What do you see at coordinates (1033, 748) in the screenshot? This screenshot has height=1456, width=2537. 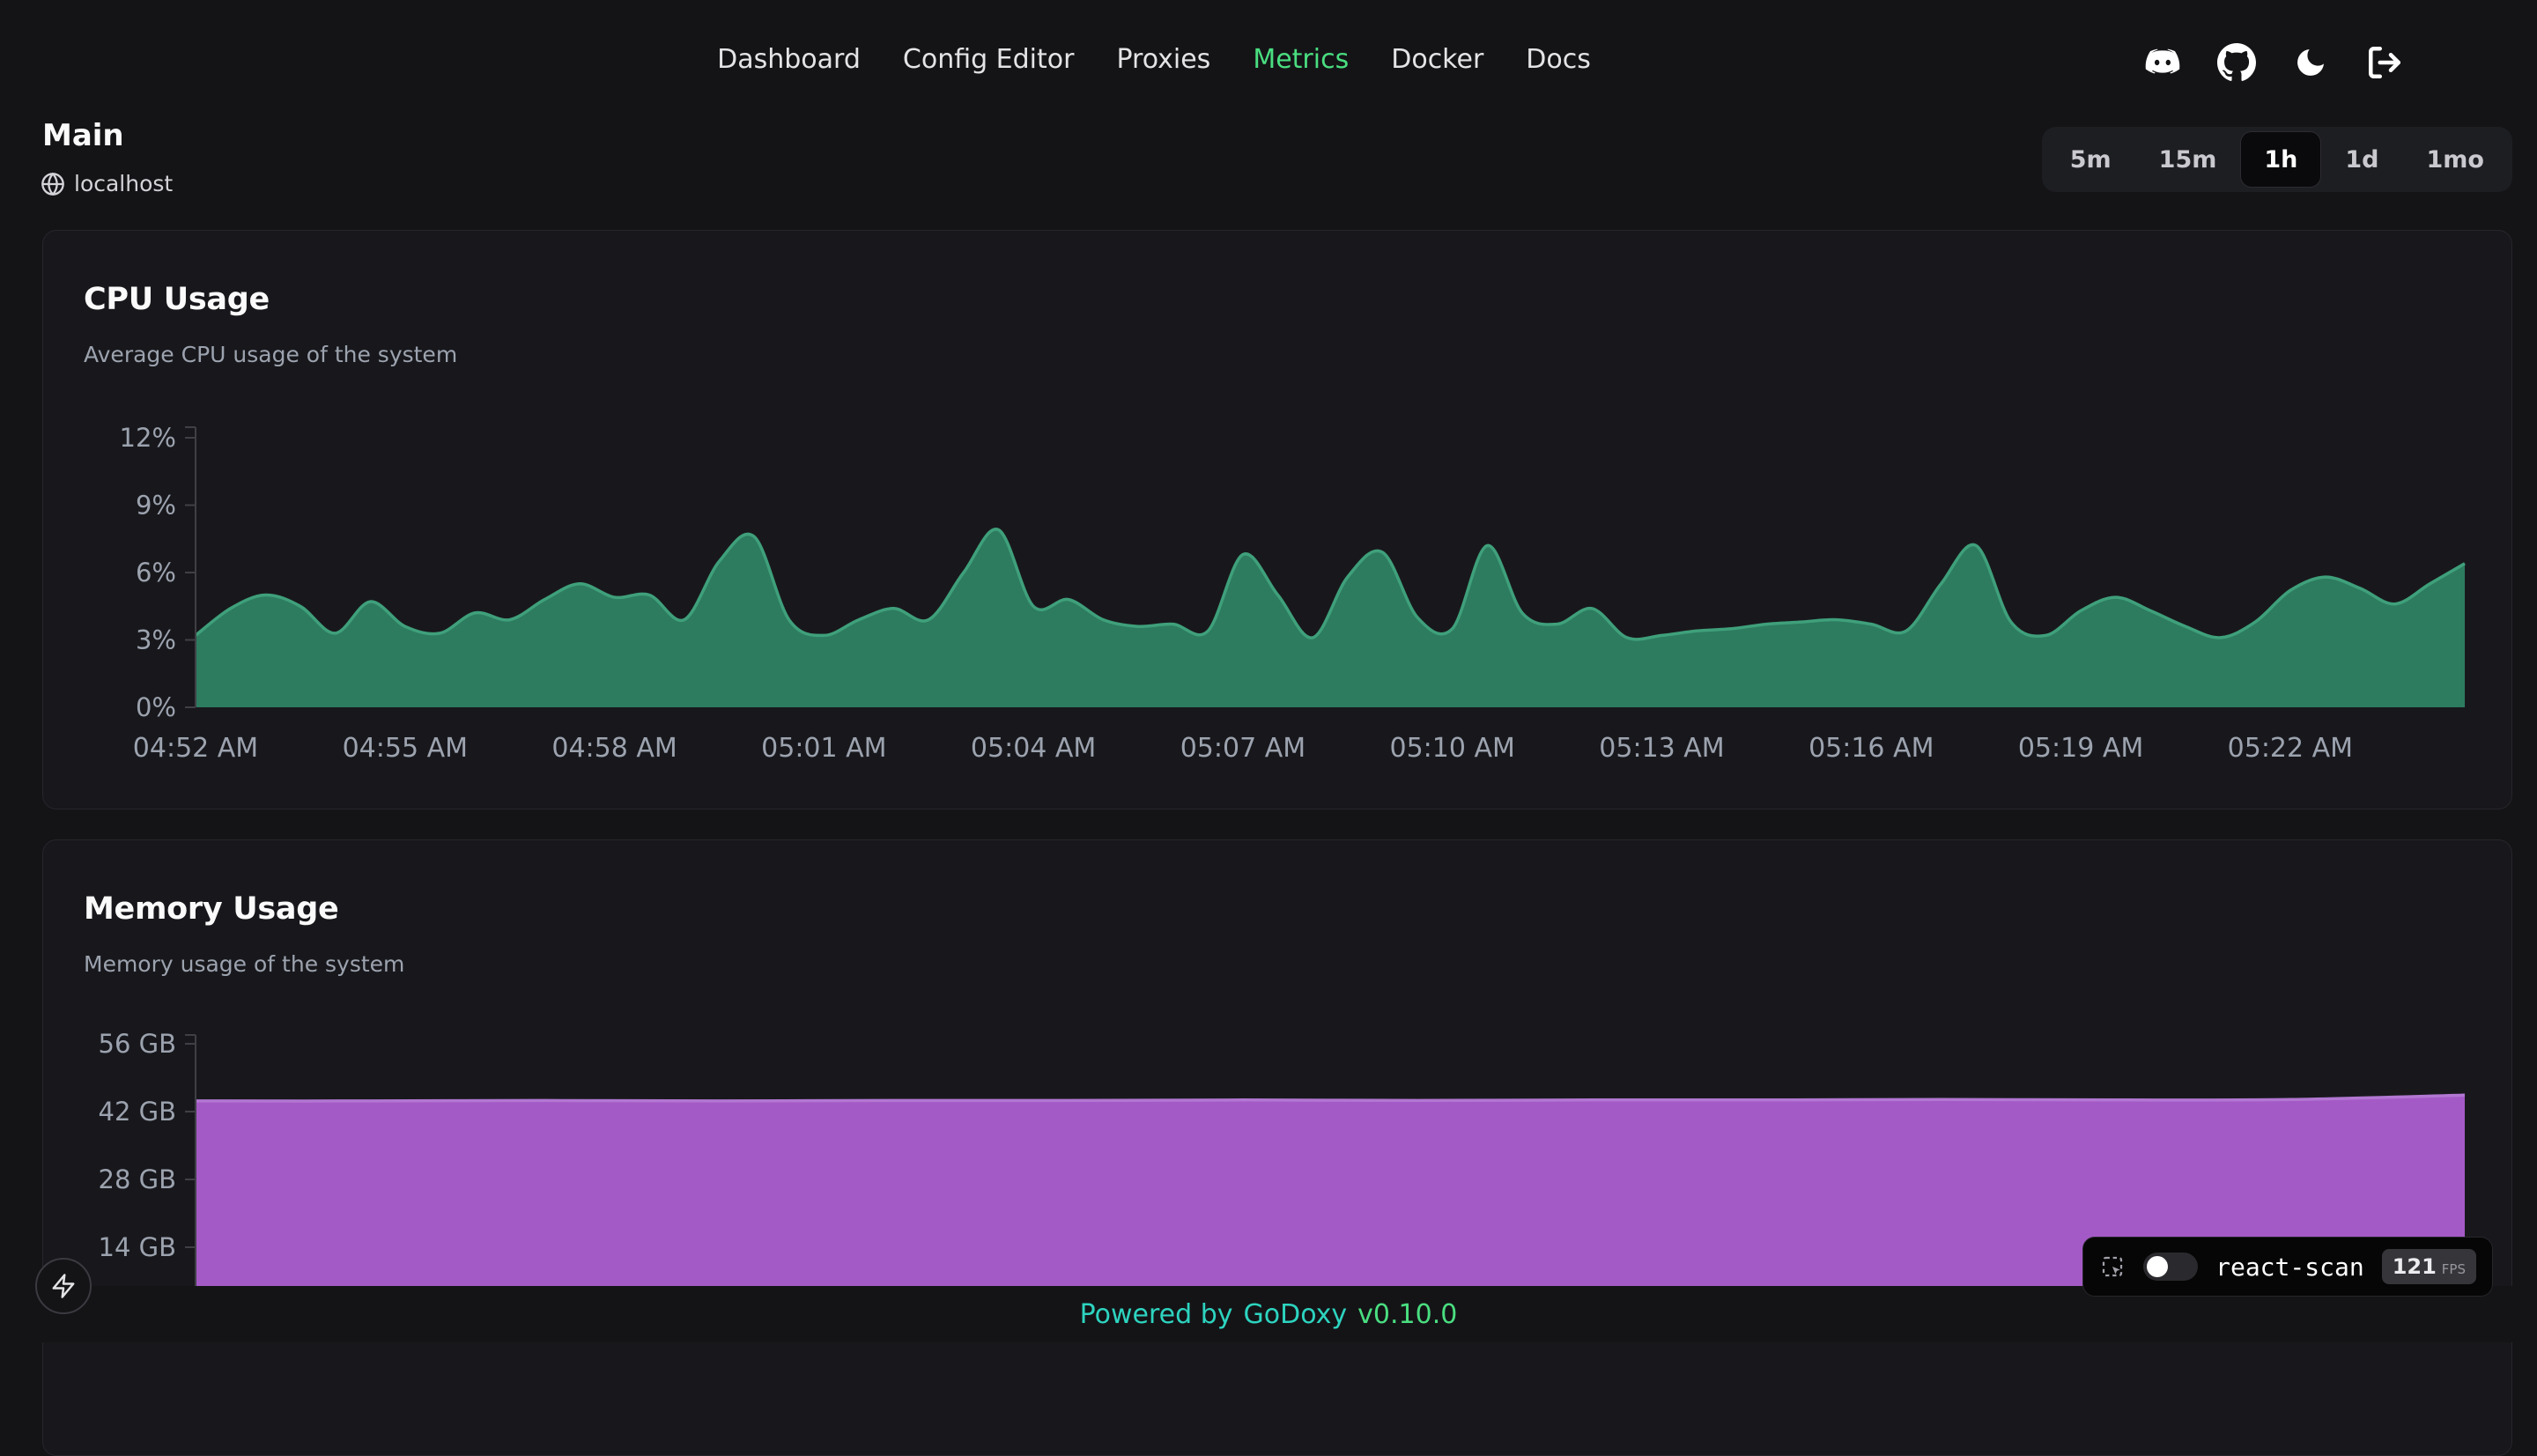 I see `x-tick-label: 05:04 AM` at bounding box center [1033, 748].